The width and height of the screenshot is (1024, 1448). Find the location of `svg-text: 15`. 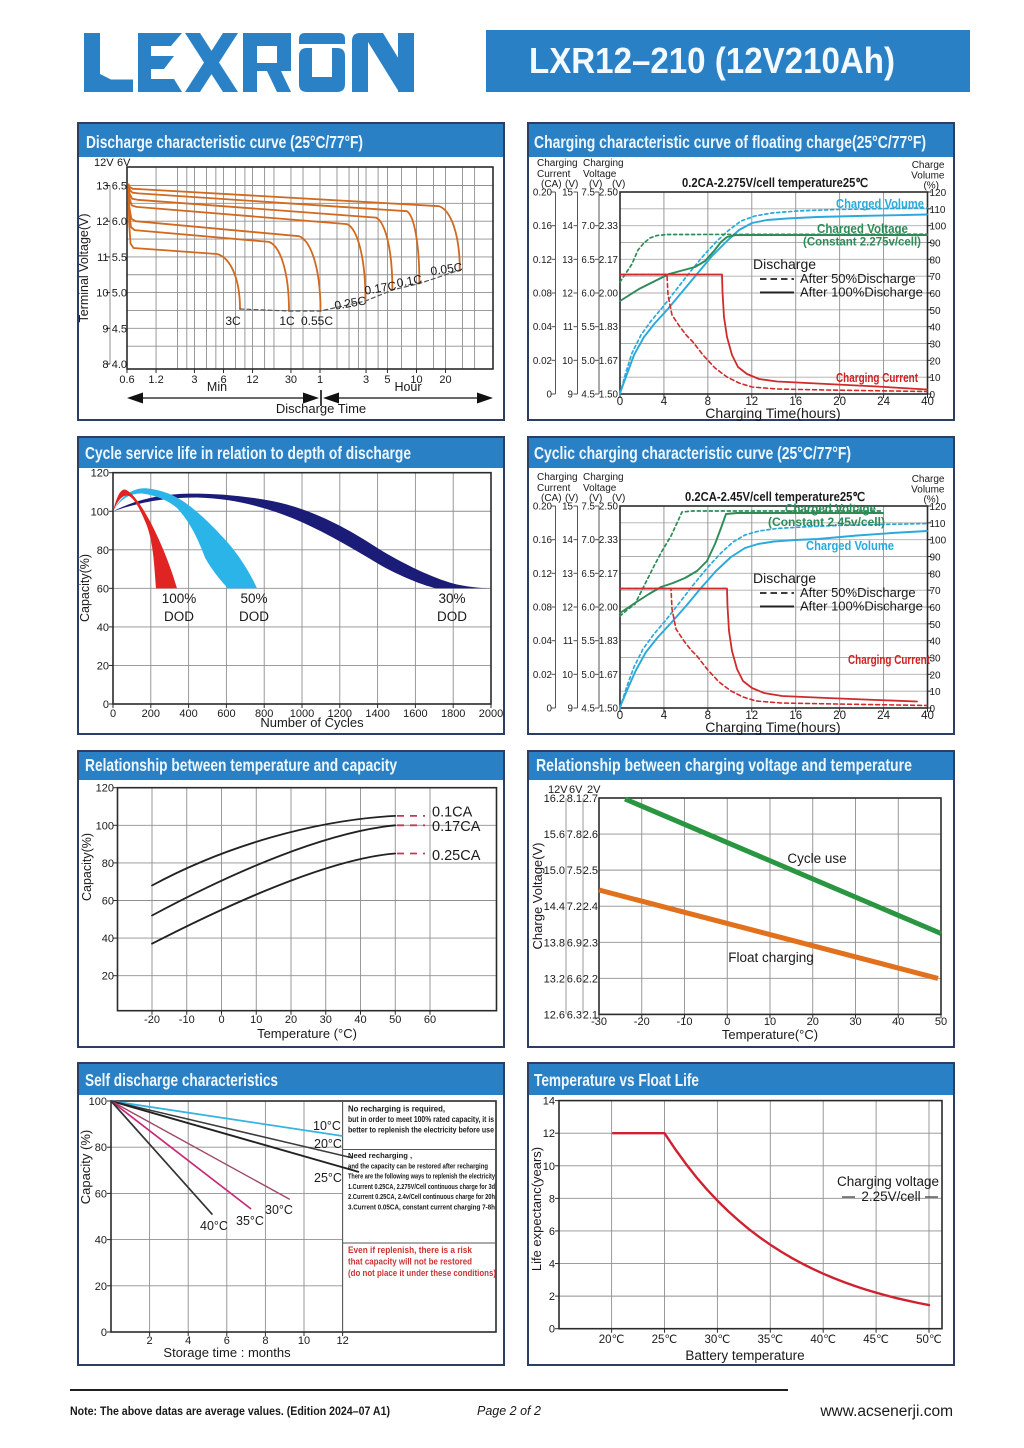

svg-text: 15 is located at coordinates (567, 507).